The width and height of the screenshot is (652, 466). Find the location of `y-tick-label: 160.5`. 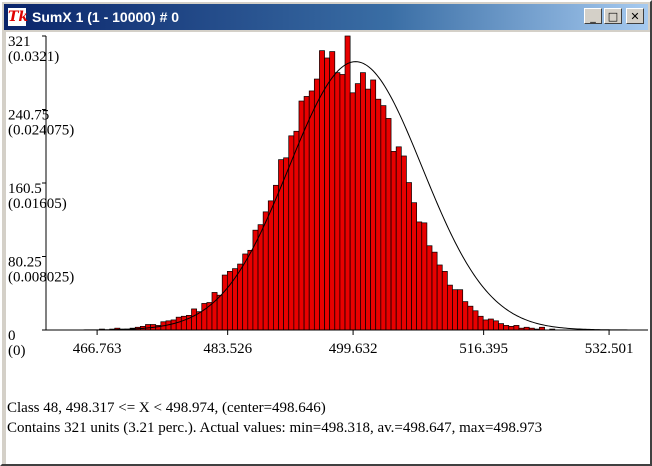

y-tick-label: 160.5 is located at coordinates (25, 189).